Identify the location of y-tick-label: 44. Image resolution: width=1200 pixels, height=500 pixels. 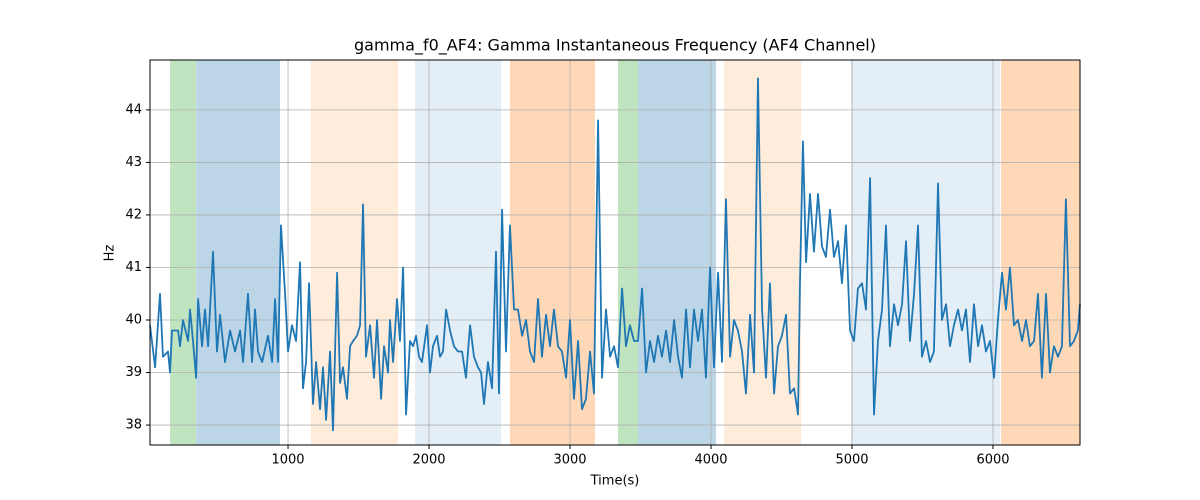
(133, 109).